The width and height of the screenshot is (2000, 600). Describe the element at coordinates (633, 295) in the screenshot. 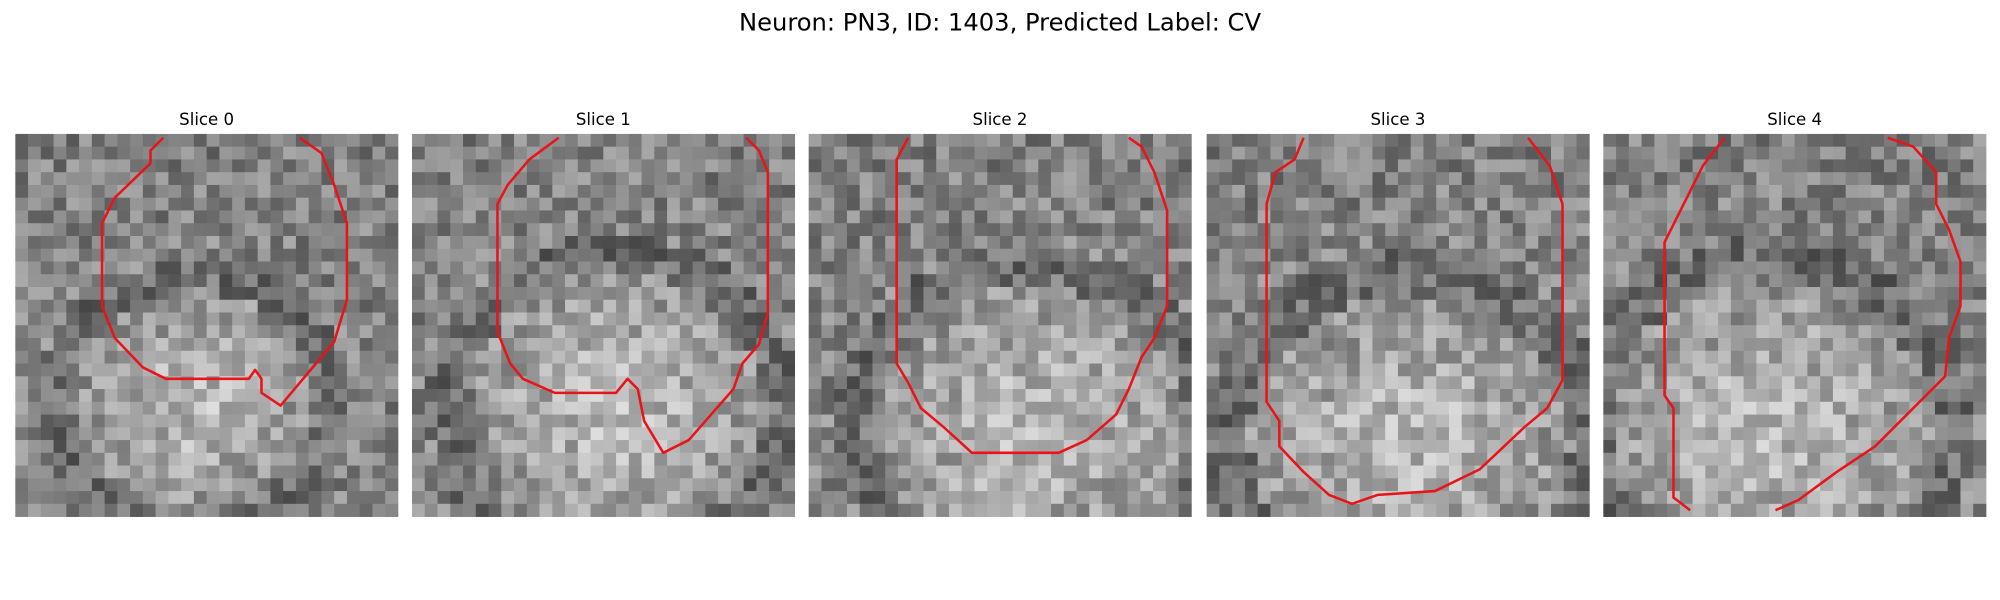

I see `contour` at that location.